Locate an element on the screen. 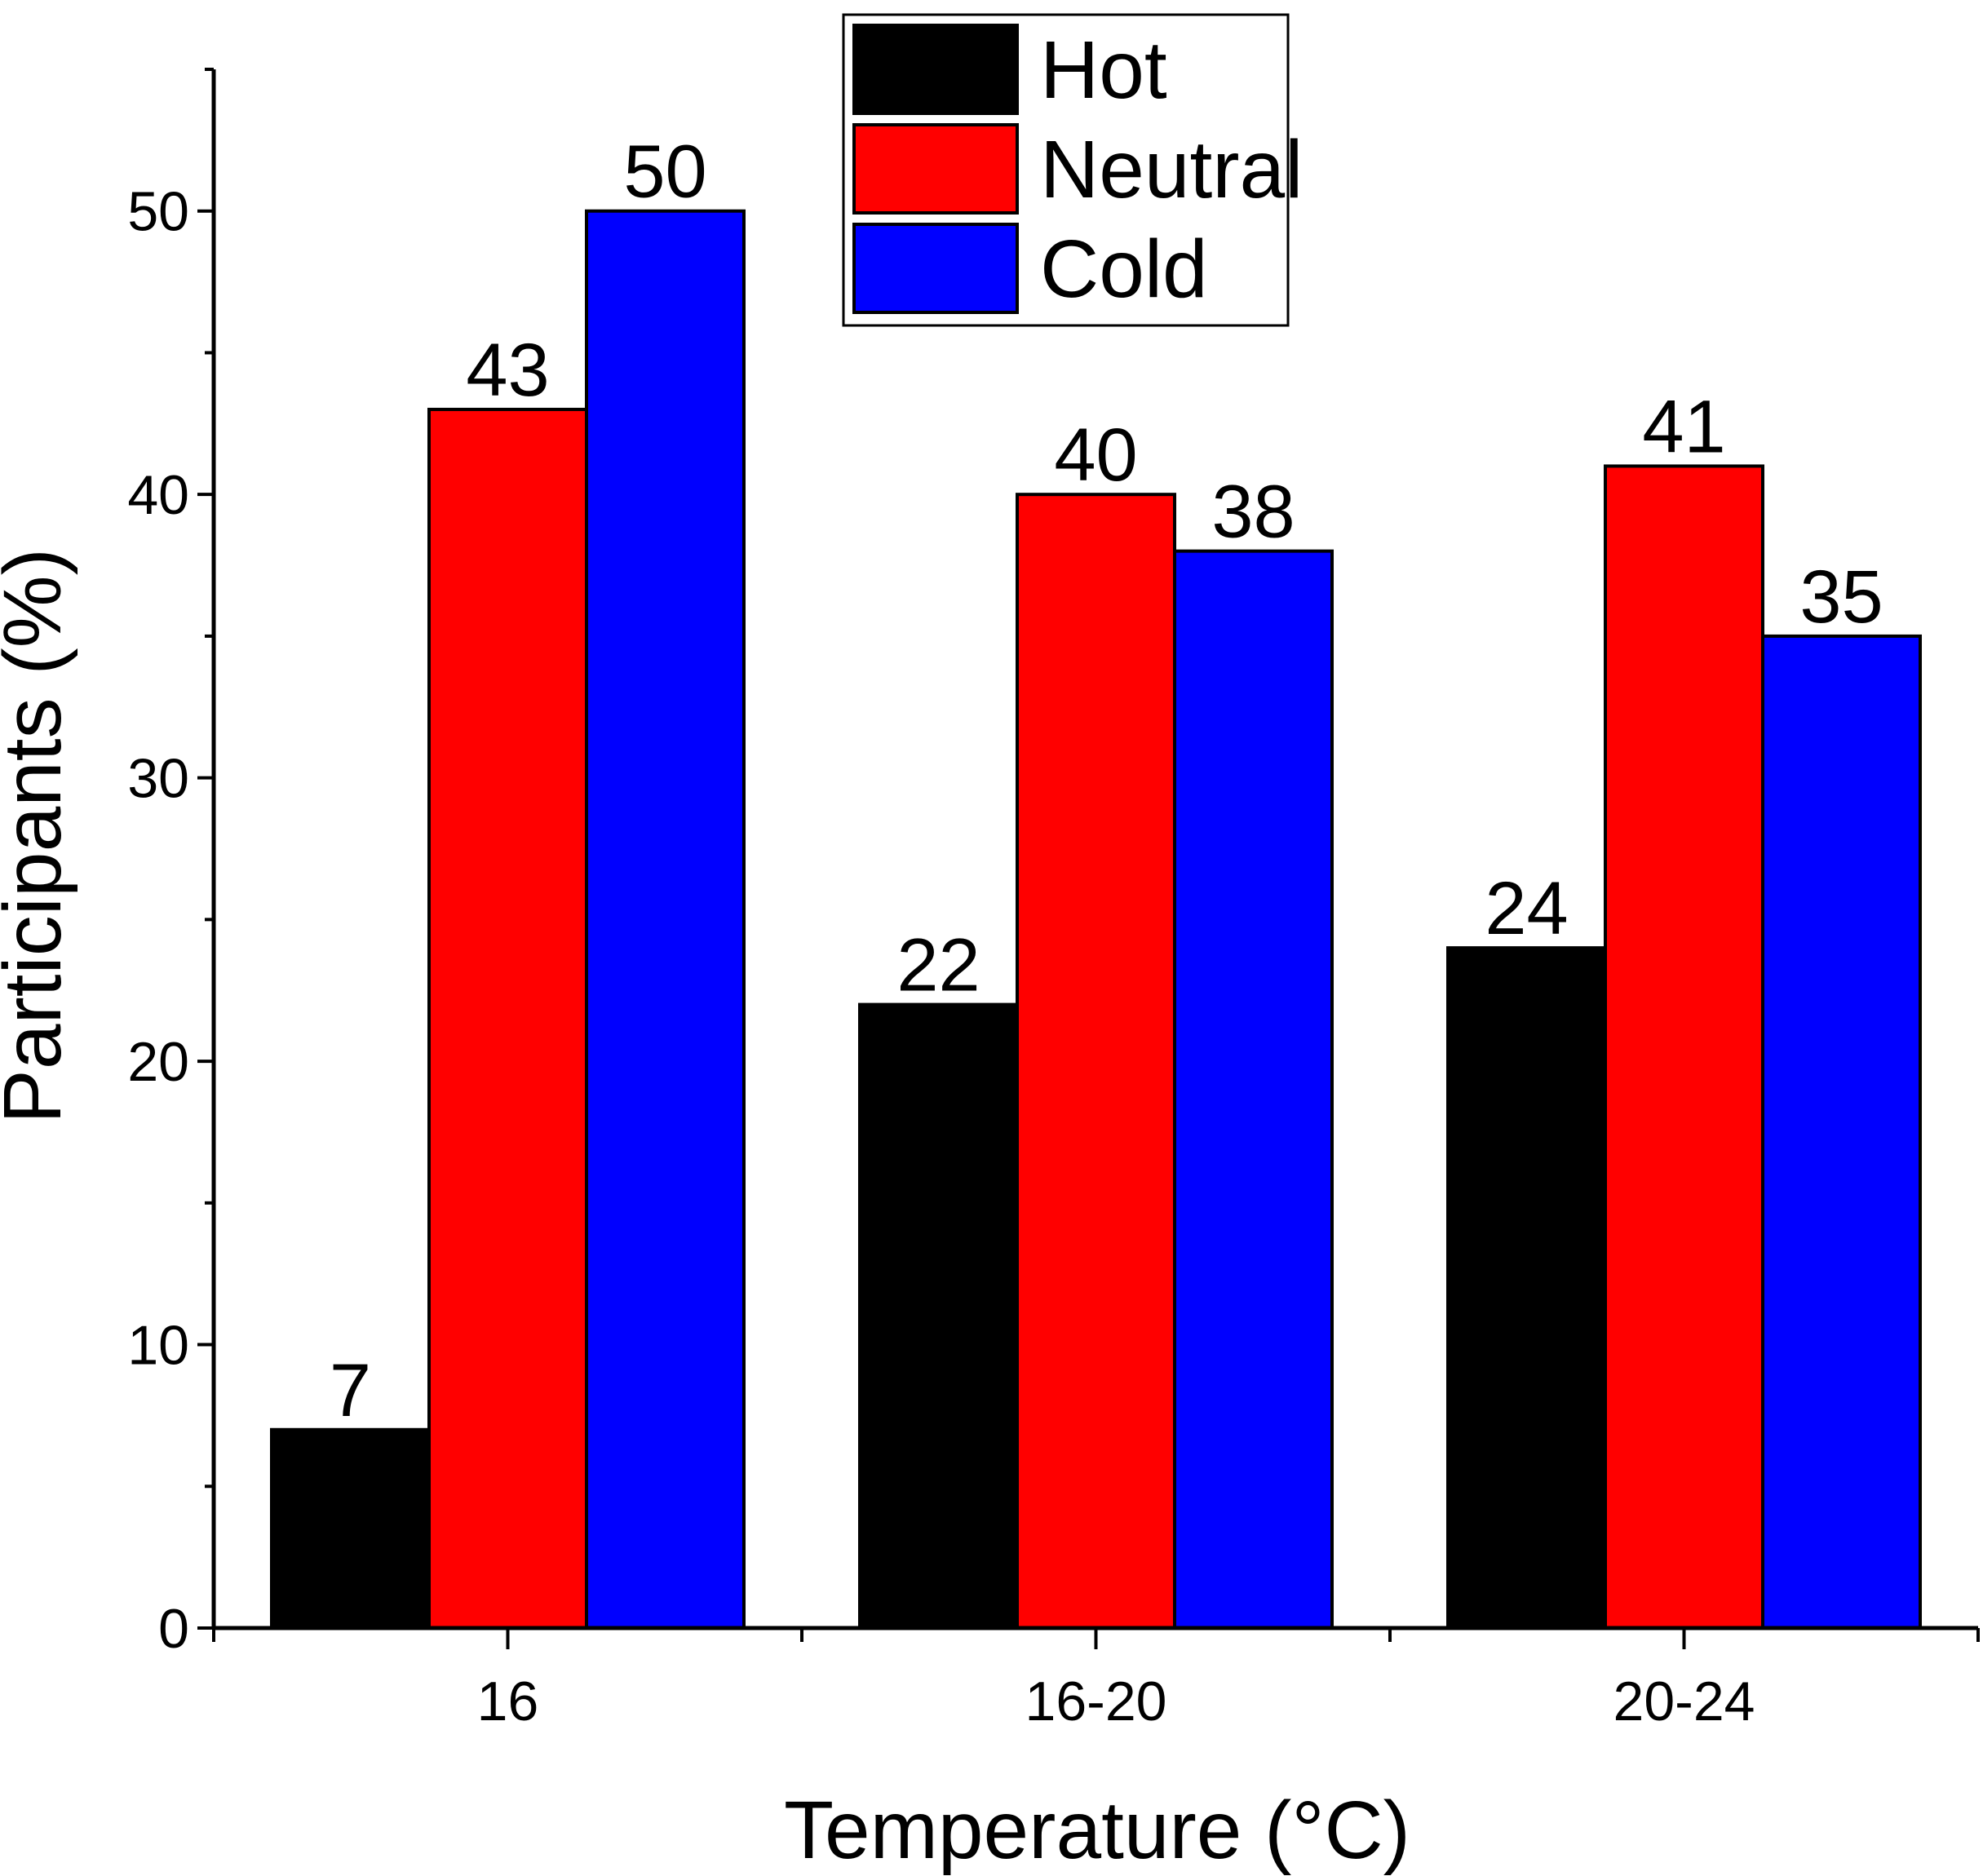 The width and height of the screenshot is (1983, 1876). value-label-cold-16: 50 is located at coordinates (664, 172).